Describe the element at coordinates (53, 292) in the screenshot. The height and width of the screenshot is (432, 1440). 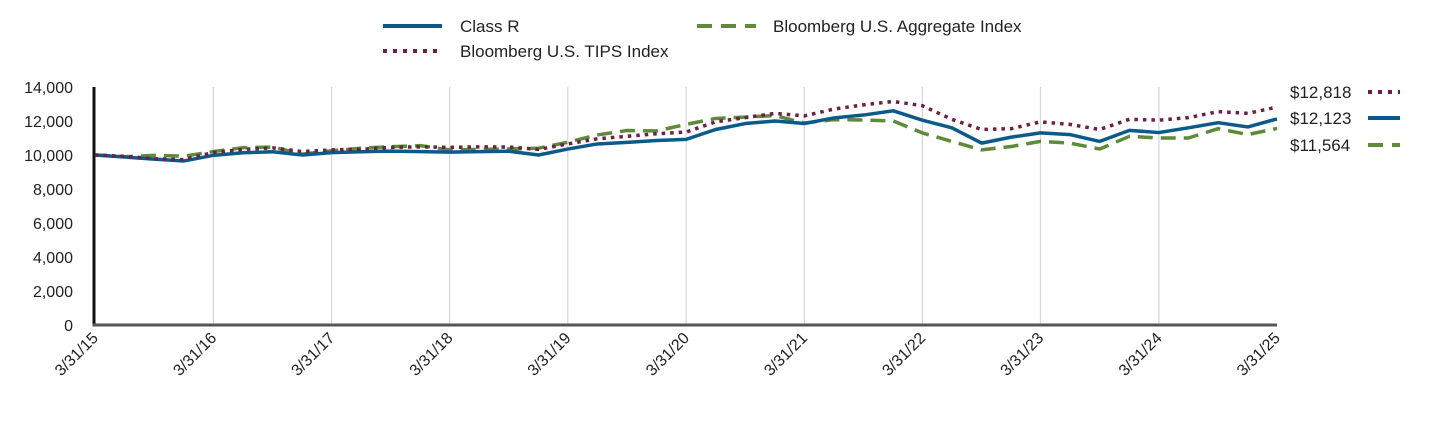
I see `y-tick-label: 2,000` at that location.